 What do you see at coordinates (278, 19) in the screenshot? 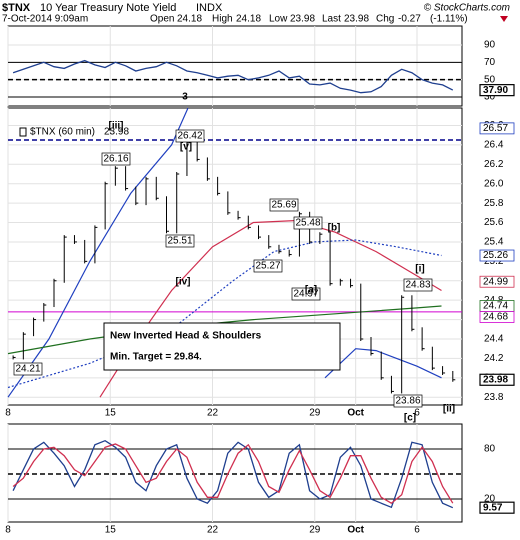
I see `low-label: Low` at bounding box center [278, 19].